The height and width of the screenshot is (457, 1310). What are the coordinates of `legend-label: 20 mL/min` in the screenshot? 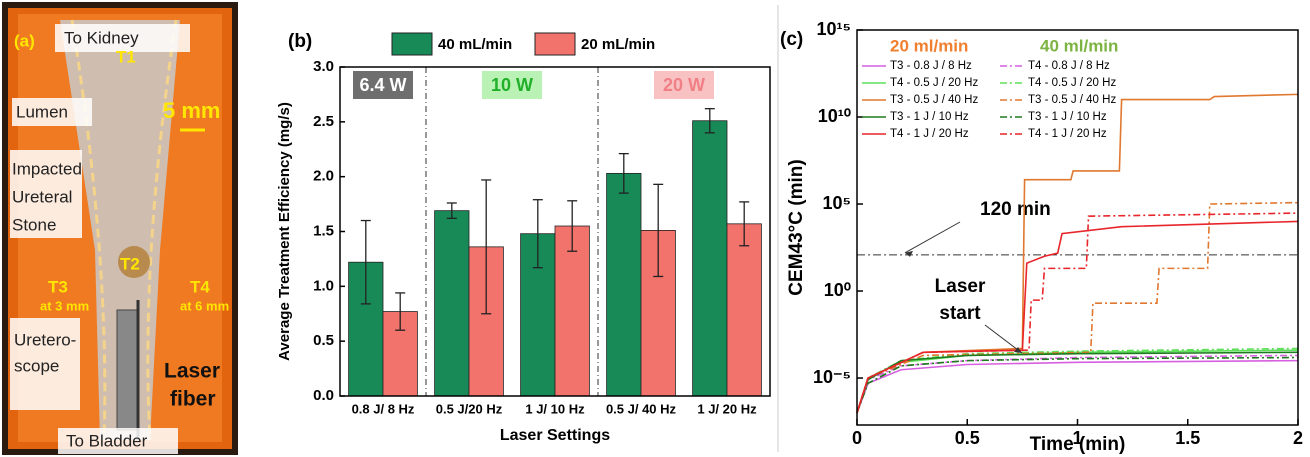 It's located at (618, 44).